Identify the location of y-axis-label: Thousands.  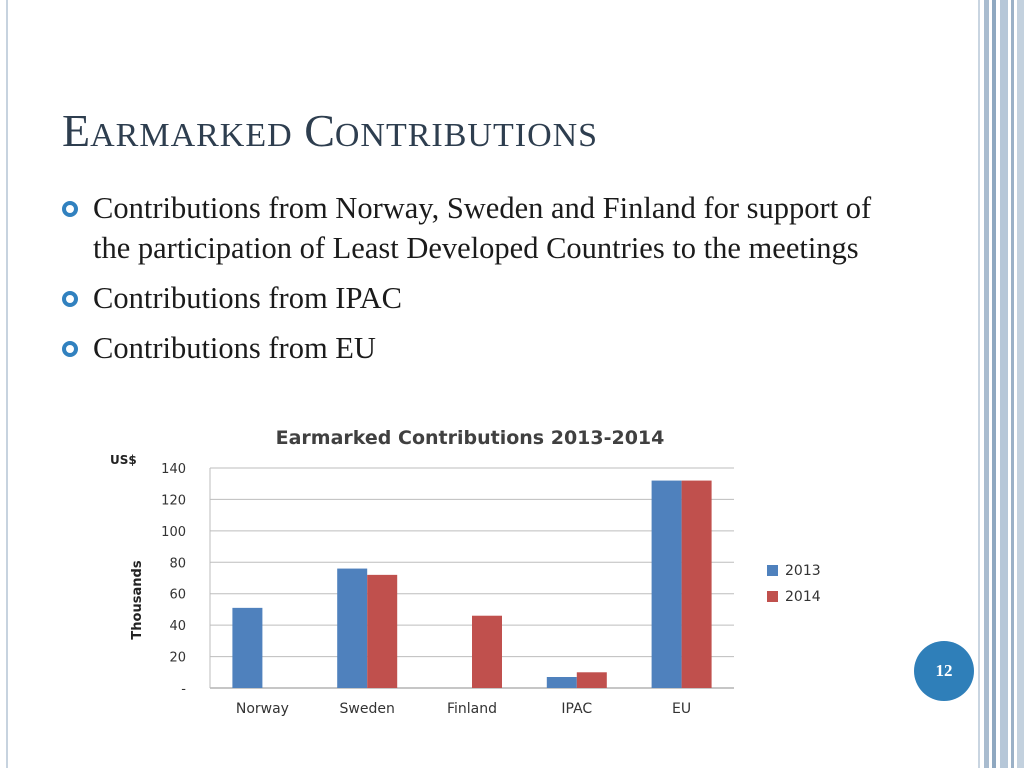
(137, 599).